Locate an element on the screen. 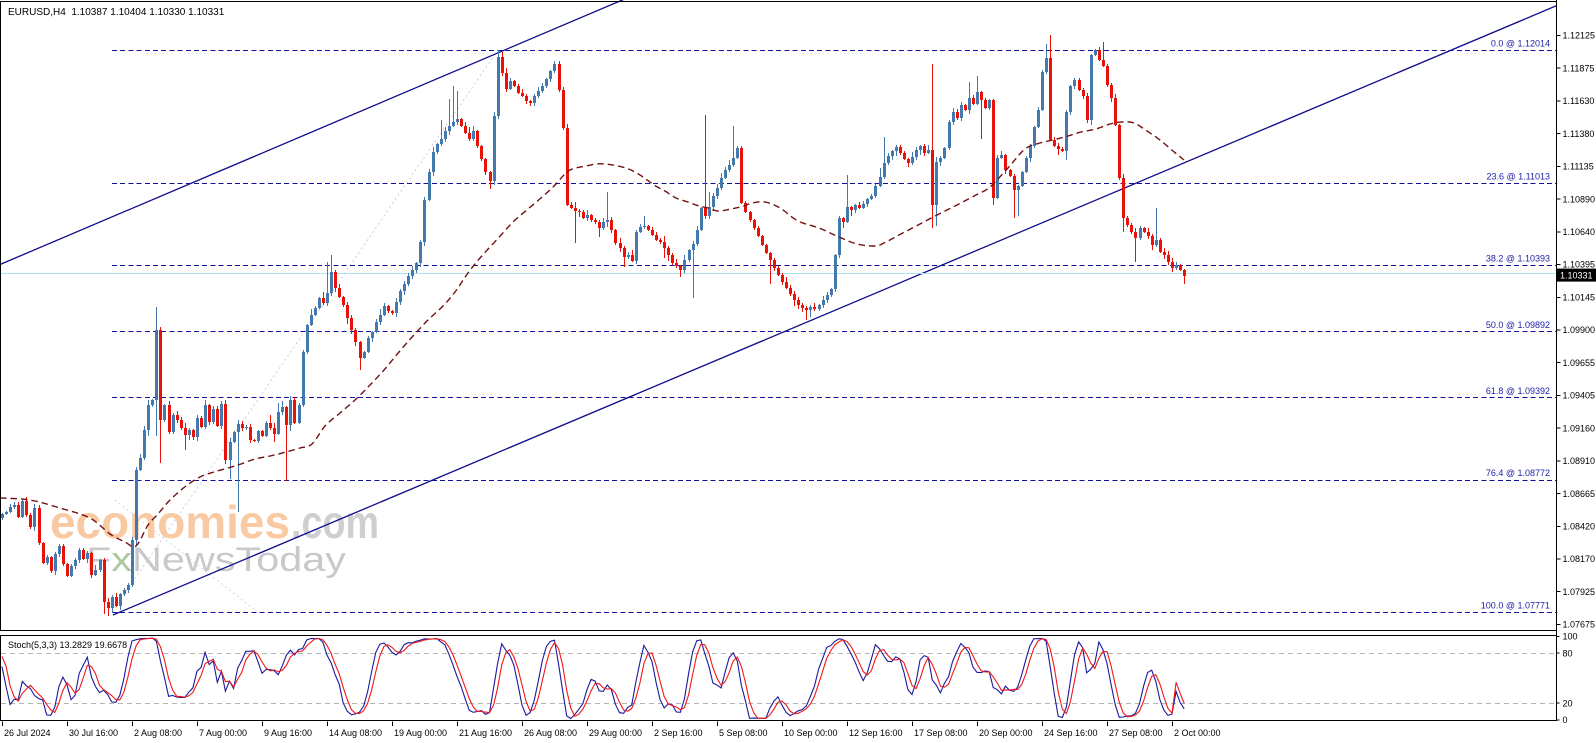 This screenshot has height=743, width=1596. svg-text: 1.11380 is located at coordinates (1579, 134).